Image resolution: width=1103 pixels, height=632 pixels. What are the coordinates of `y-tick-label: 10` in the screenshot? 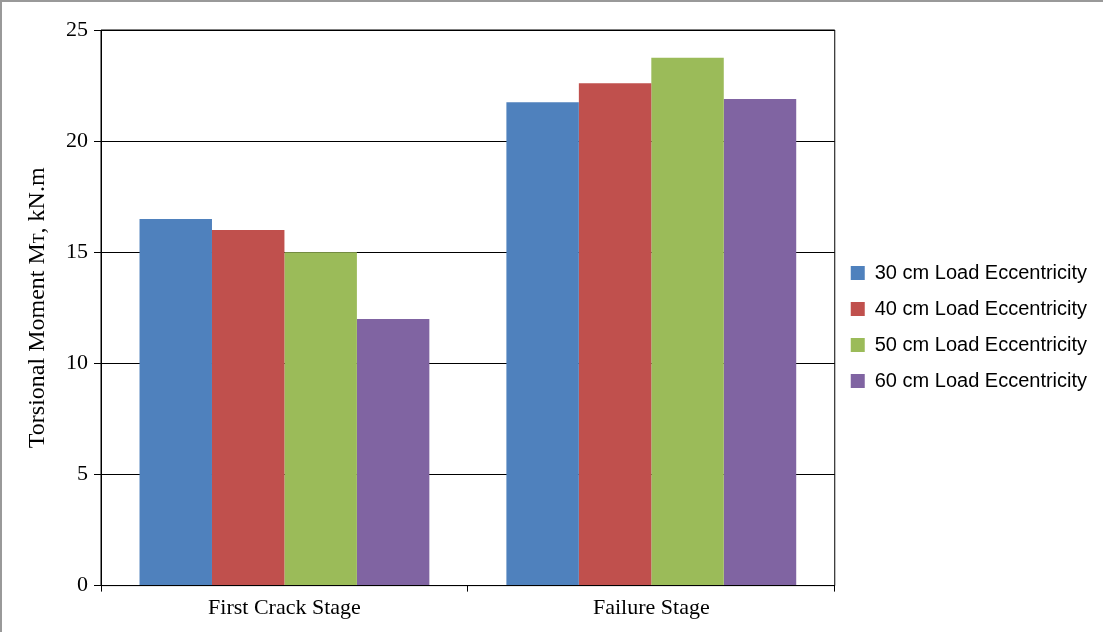 It's located at (77, 362).